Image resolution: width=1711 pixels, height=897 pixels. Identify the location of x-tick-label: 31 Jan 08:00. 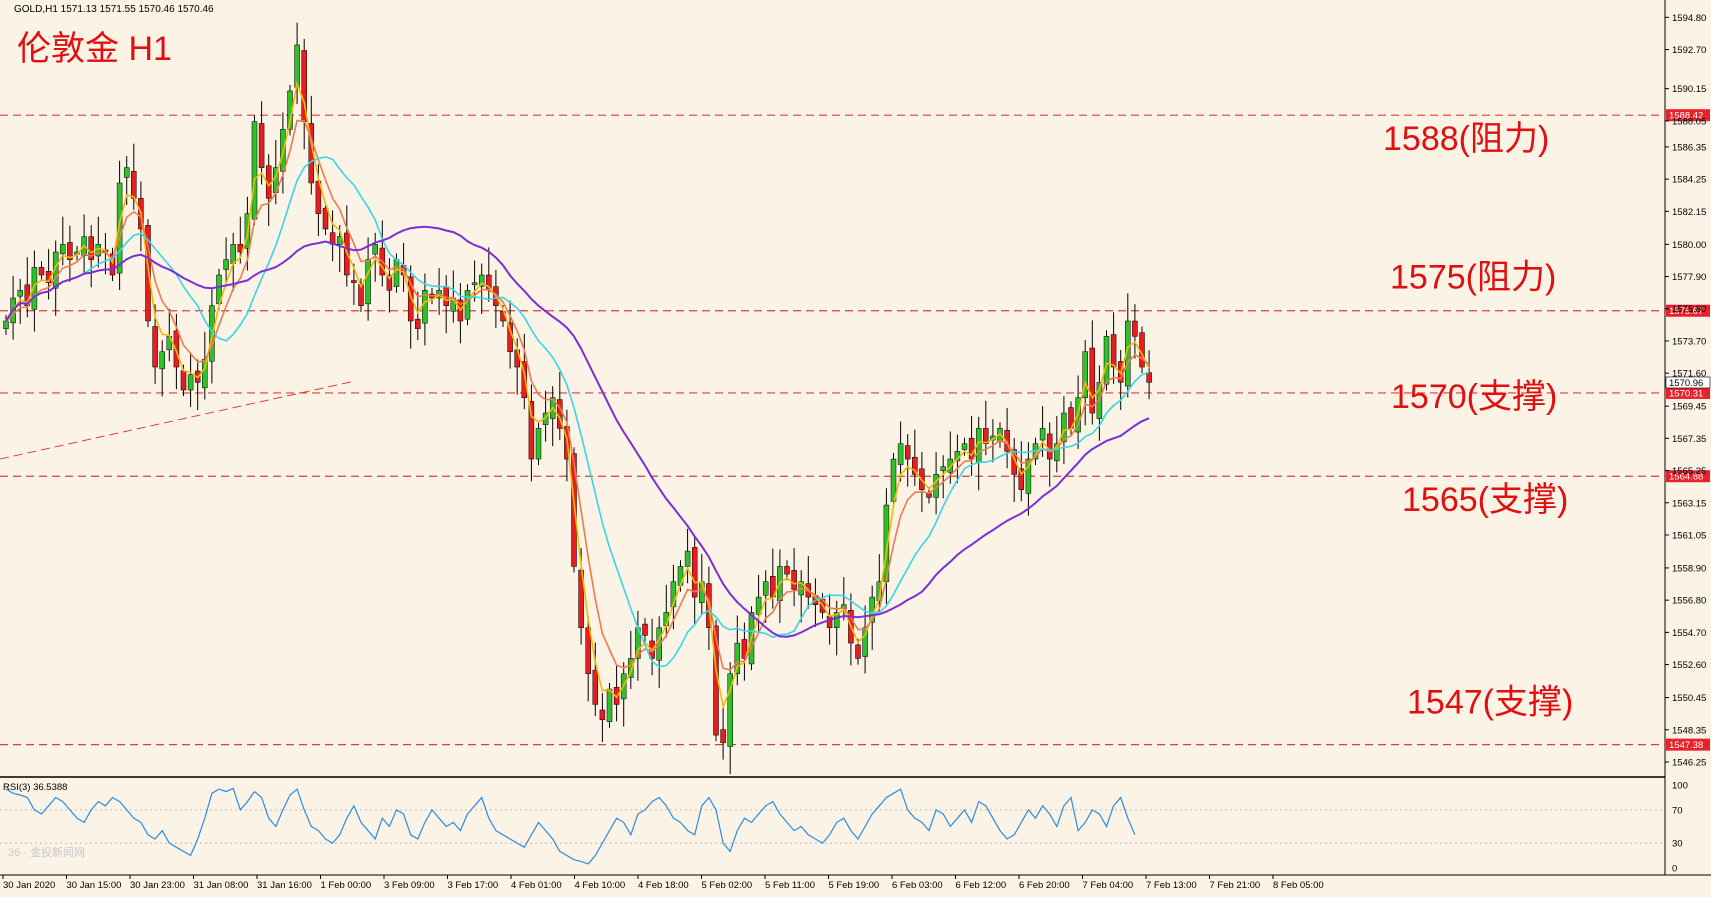
(221, 885).